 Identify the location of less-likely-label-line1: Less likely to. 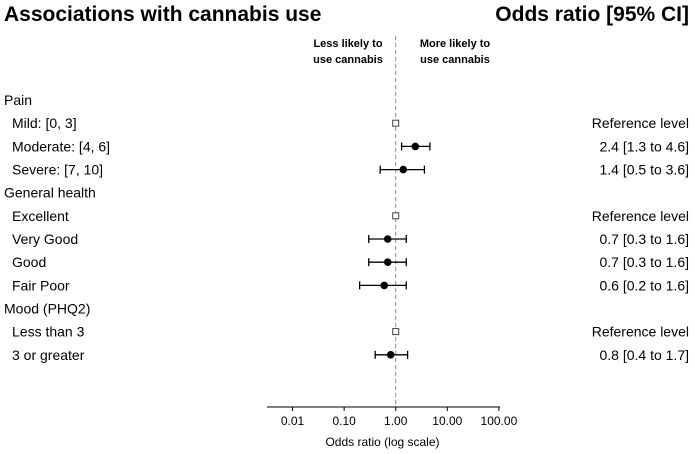
(347, 44).